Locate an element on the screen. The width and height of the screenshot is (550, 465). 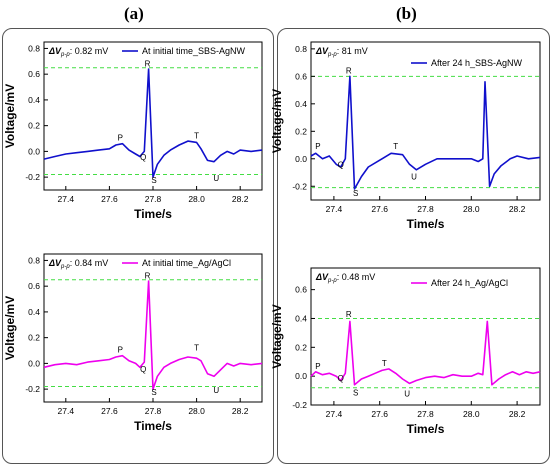
wave-label-u-0: U is located at coordinates (216, 178).